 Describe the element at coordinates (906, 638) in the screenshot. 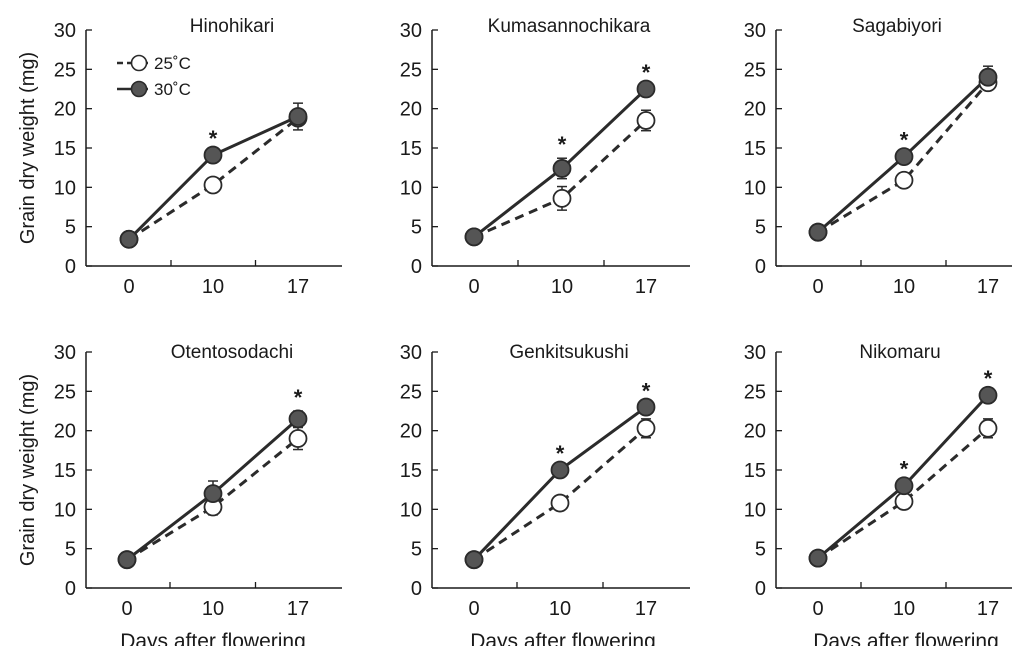

I see `x-axis-label-3: Days after flowering` at that location.